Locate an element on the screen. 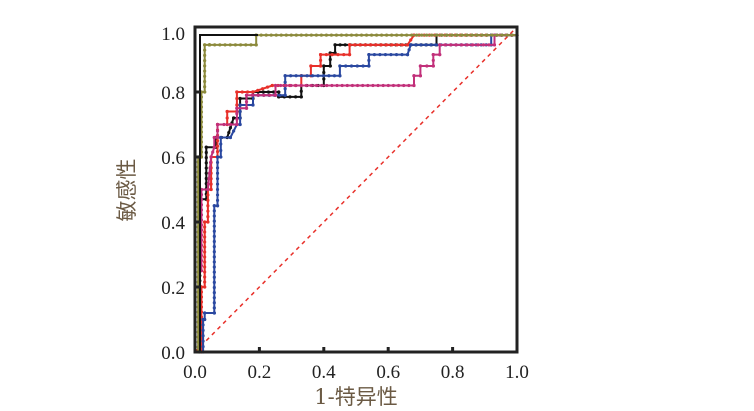  x-tick-label: 0.2 is located at coordinates (260, 372).